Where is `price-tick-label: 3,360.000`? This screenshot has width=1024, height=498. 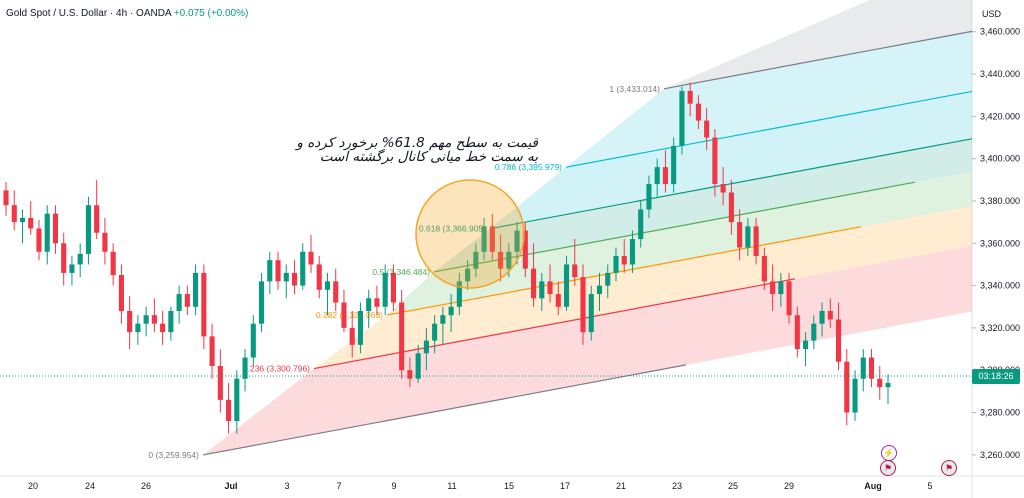 price-tick-label: 3,360.000 is located at coordinates (1000, 243).